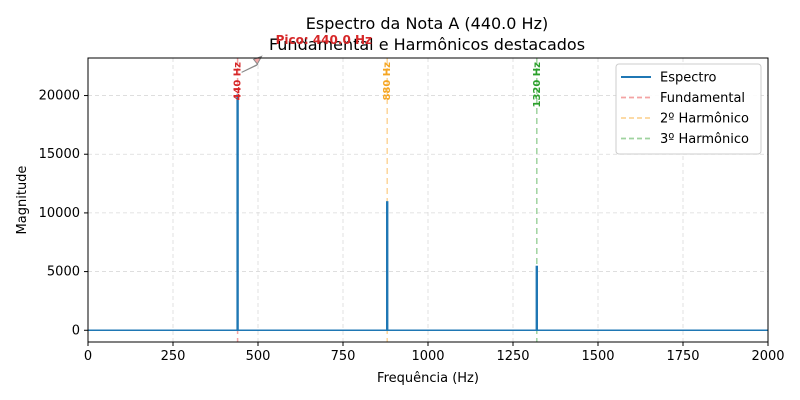  What do you see at coordinates (88, 356) in the screenshot?
I see `x-tick-label: 0` at bounding box center [88, 356].